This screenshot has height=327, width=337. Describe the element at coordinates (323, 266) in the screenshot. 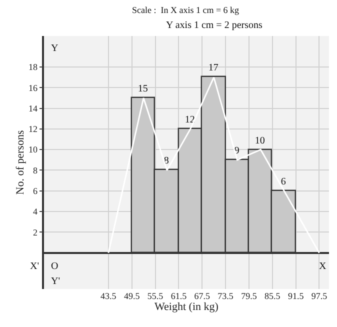

I see `annotation: X` at that location.